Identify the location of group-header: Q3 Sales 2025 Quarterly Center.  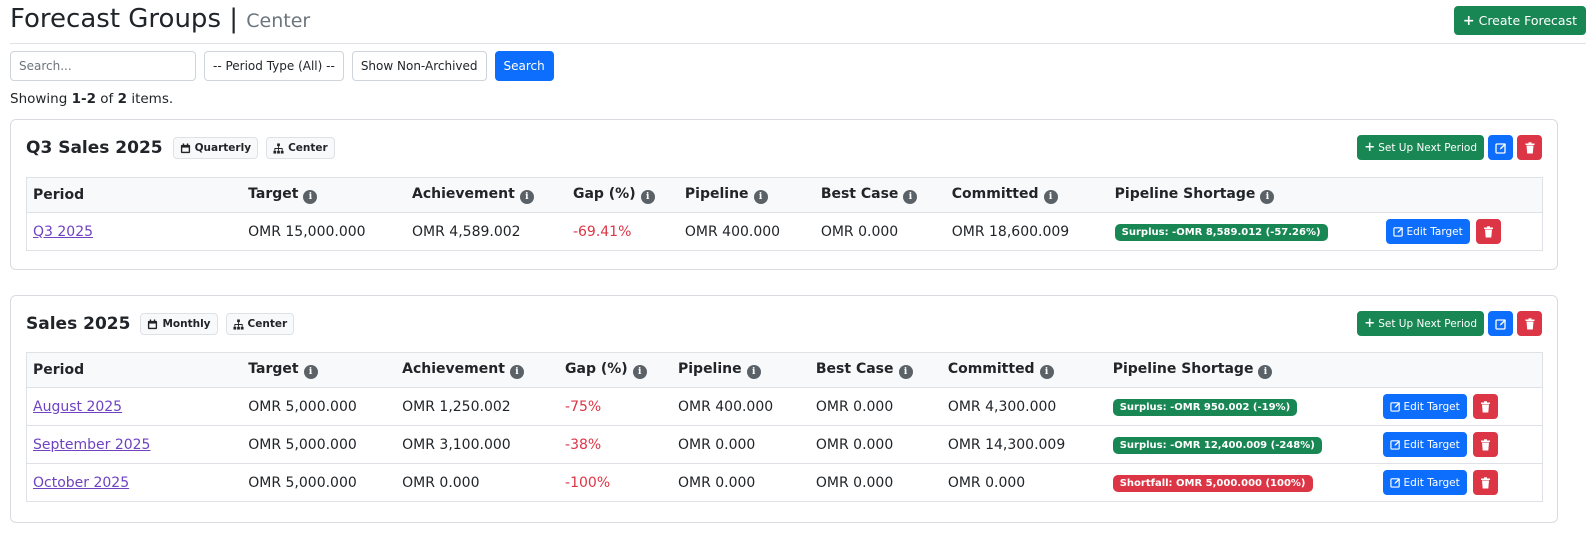
(180, 148).